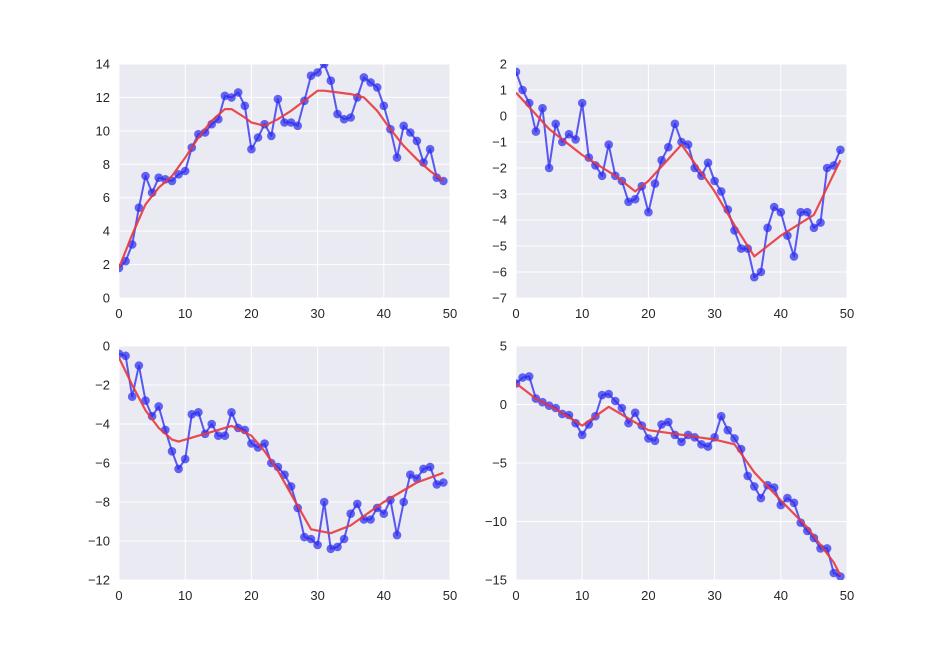 Image resolution: width=942 pixels, height=647 pixels. What do you see at coordinates (99, 541) in the screenshot?
I see `y-tick-label: −10` at bounding box center [99, 541].